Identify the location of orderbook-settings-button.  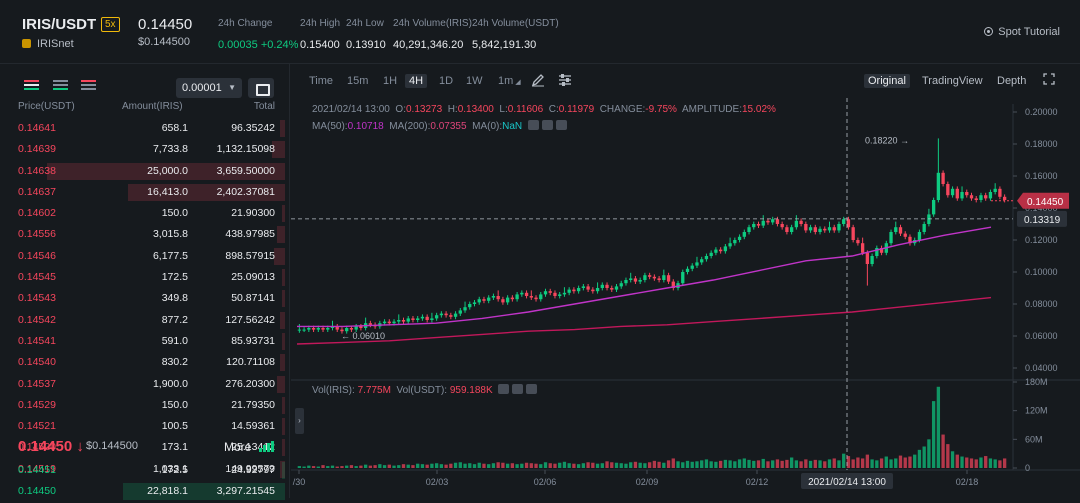
(261, 88).